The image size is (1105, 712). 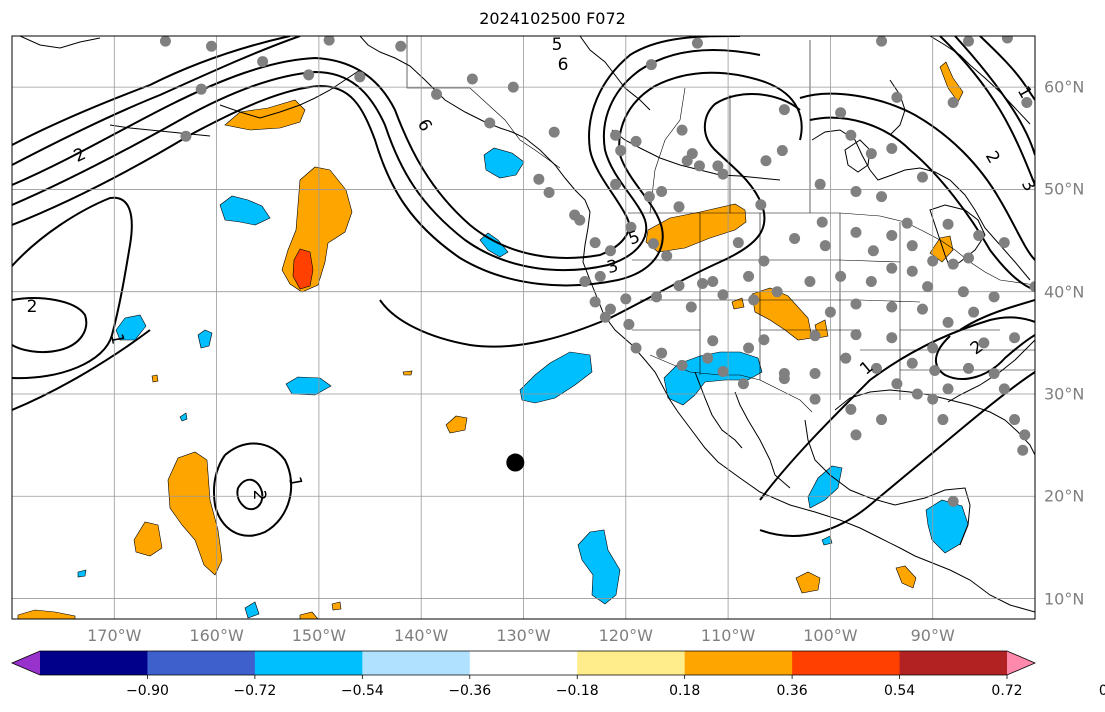 What do you see at coordinates (1064, 496) in the screenshot?
I see `latitude-label: 20°N` at bounding box center [1064, 496].